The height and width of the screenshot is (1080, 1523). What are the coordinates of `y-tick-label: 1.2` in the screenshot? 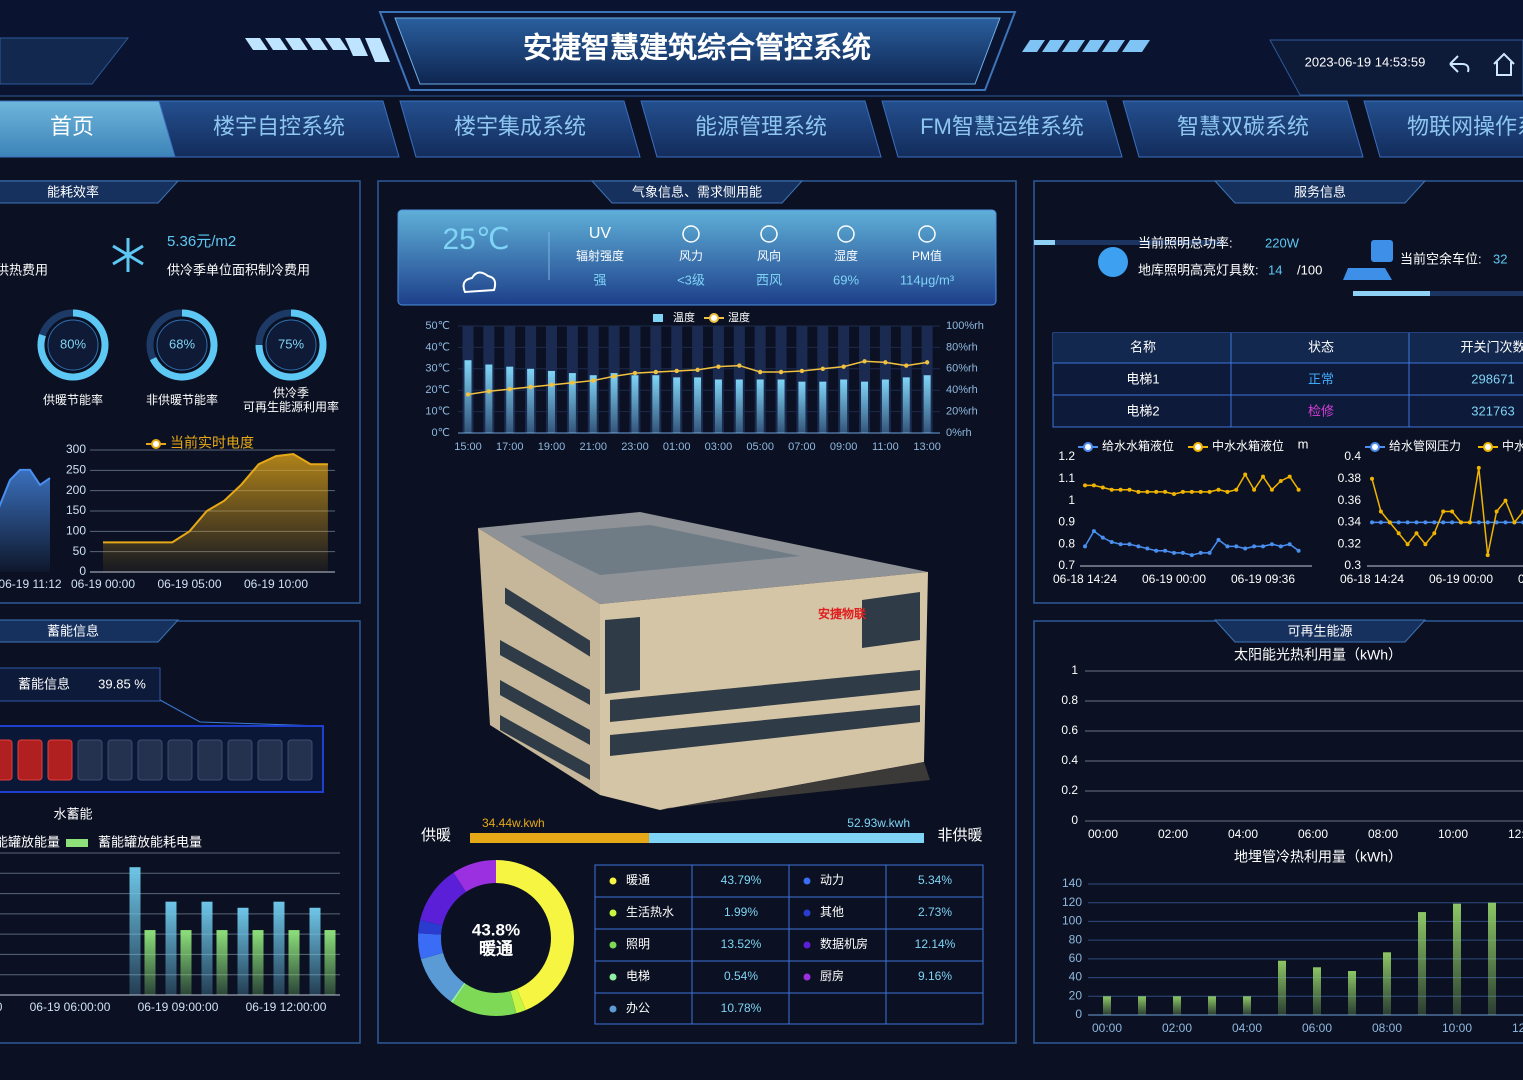 It's located at (1066, 456).